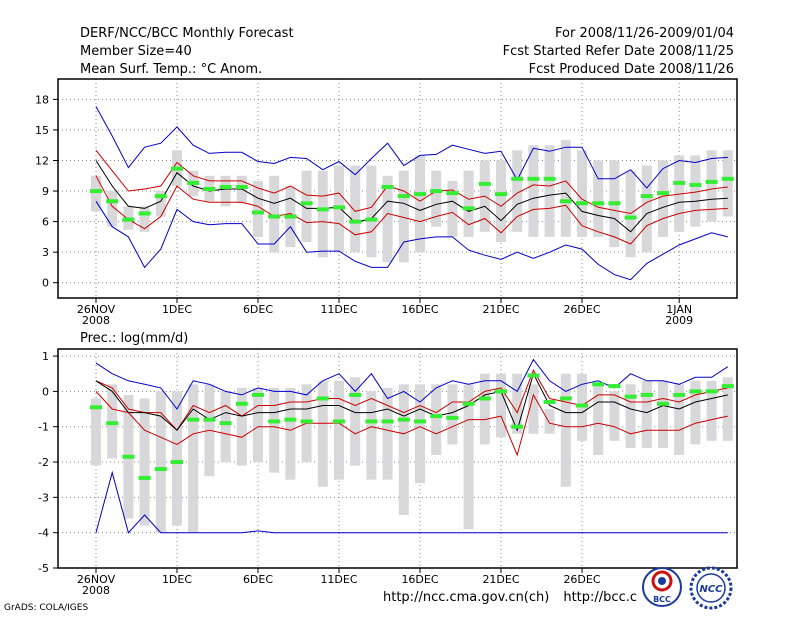 The image size is (800, 618). I want to click on temp-ytick-label: 0, so click(45, 283).